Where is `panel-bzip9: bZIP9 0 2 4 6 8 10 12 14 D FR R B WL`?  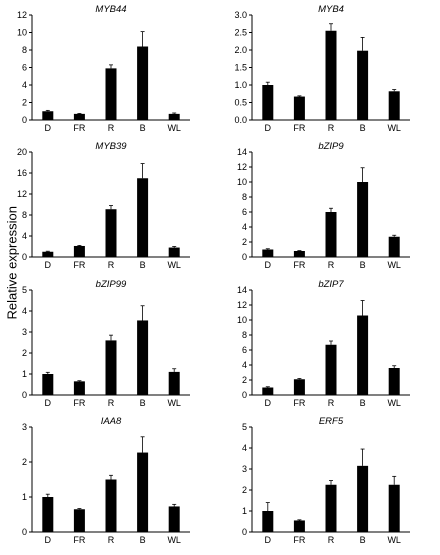 panel-bzip9: bZIP9 0 2 4 6 8 10 12 14 D FR R B WL is located at coordinates (323, 205).